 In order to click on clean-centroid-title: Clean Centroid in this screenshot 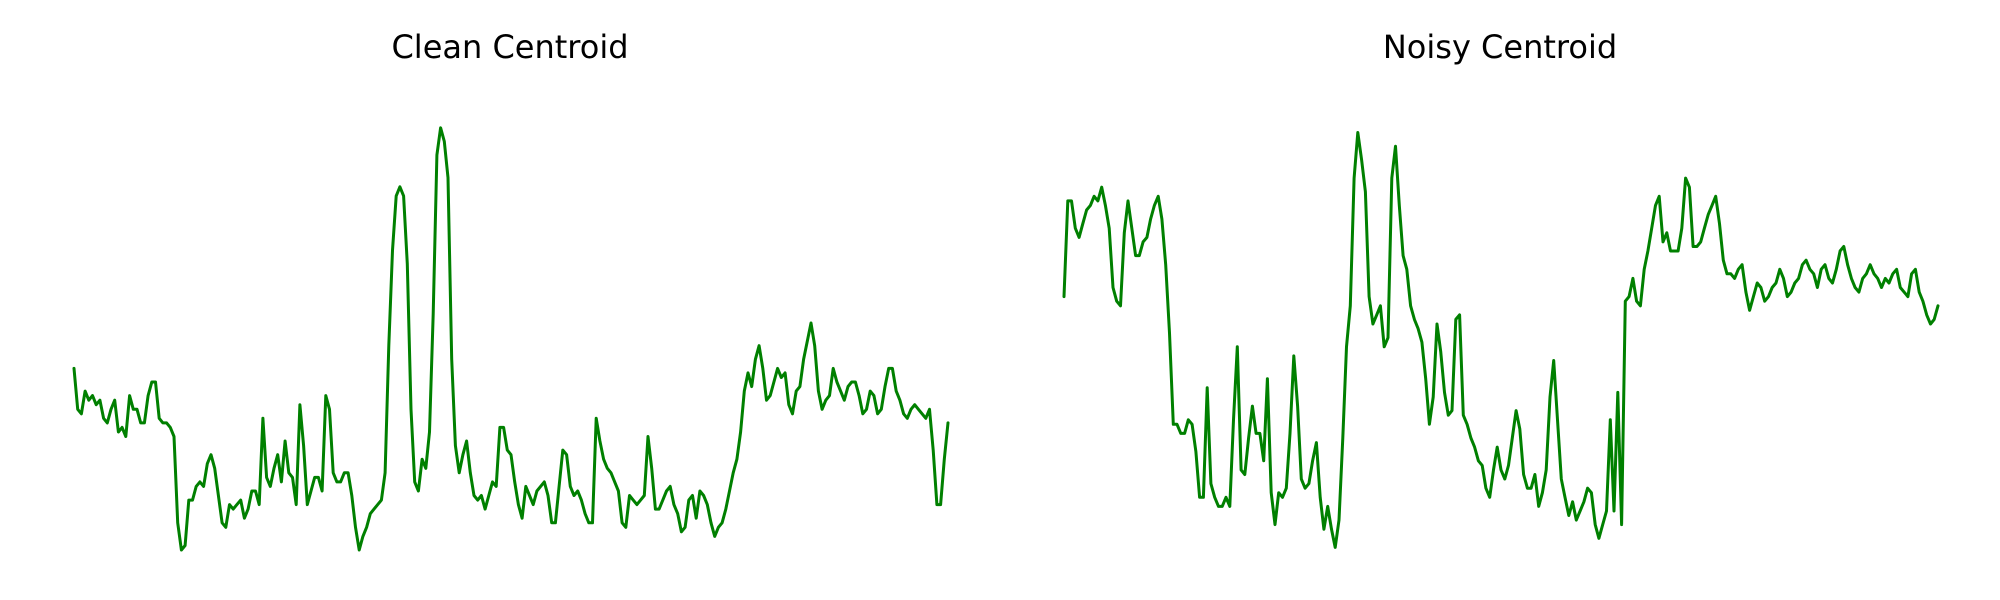, I will do `click(509, 47)`.